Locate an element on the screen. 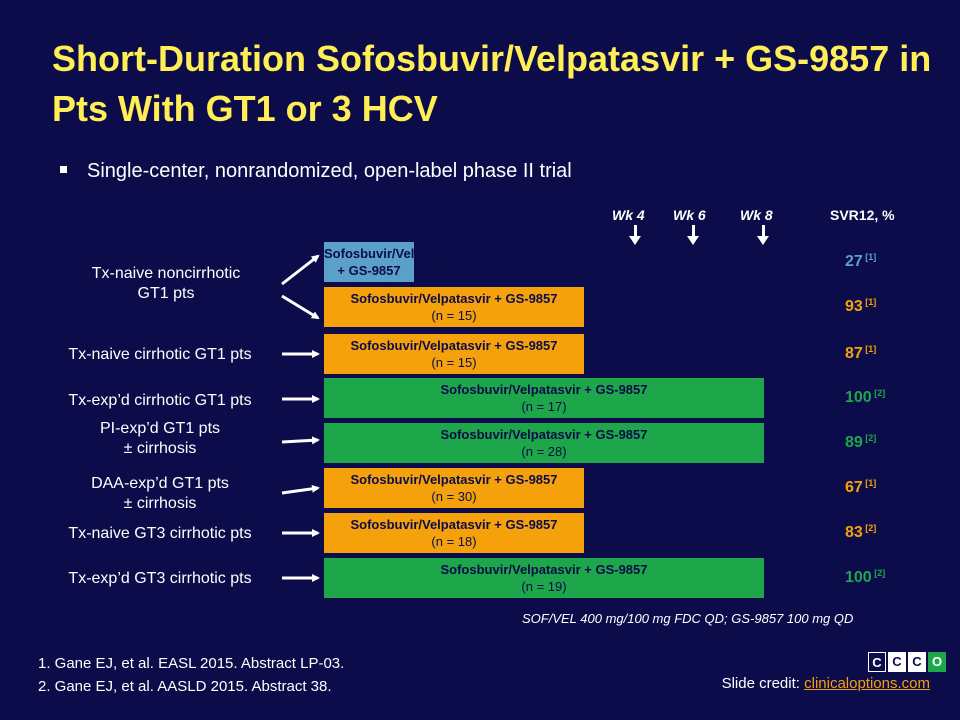 The image size is (960, 720). bar-n-label: (n = 17) is located at coordinates (544, 406).